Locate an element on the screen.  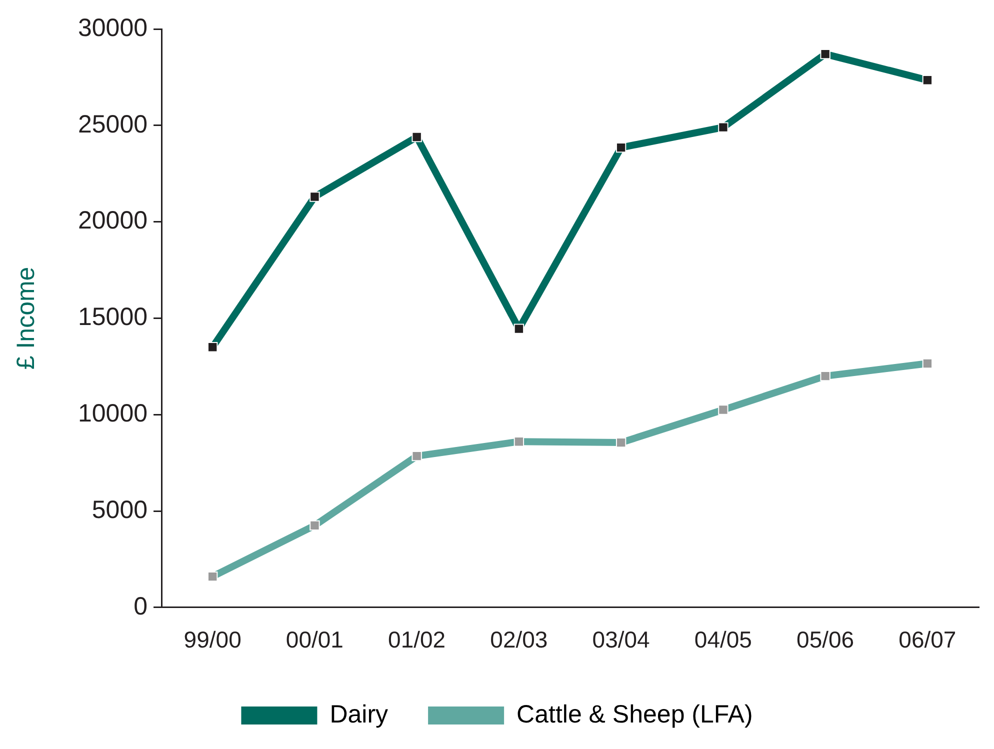
y-tick-label: 30000 is located at coordinates (113, 28).